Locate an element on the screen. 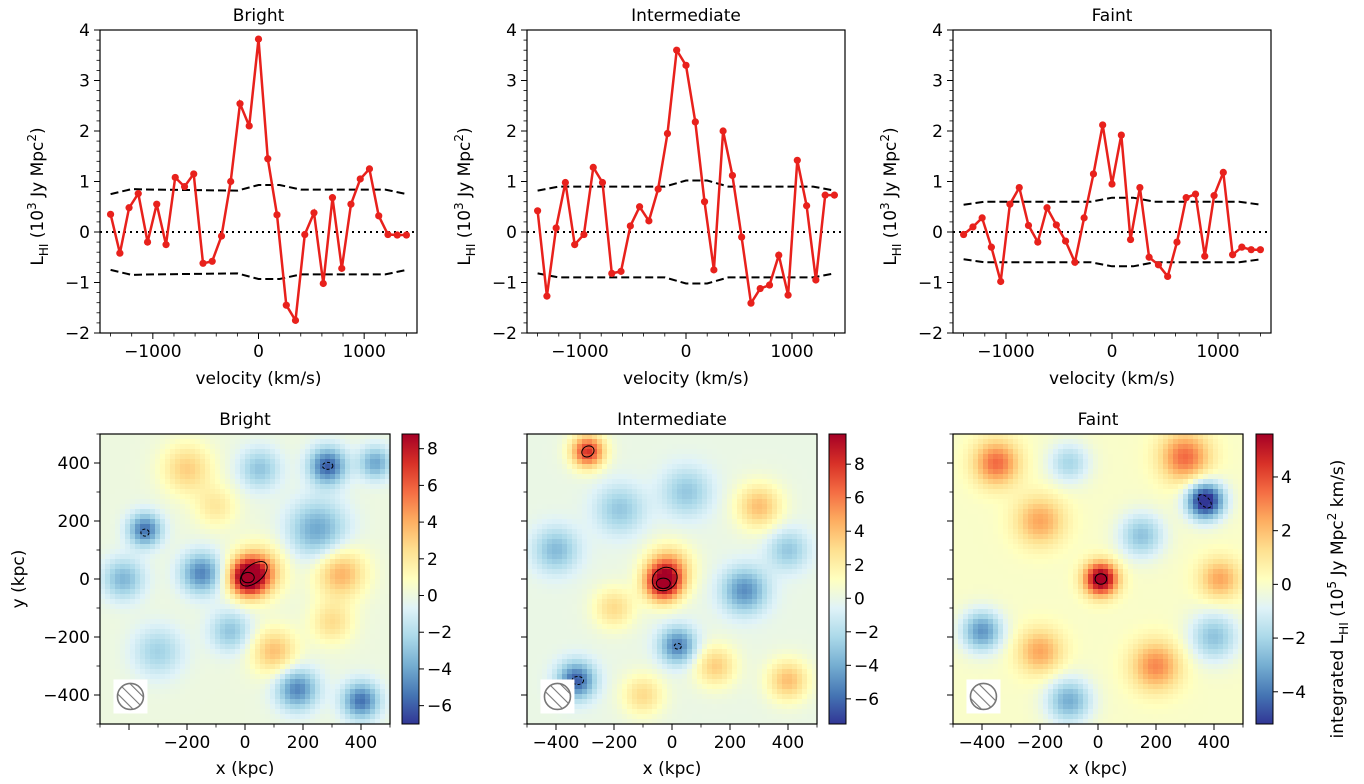 The height and width of the screenshot is (784, 1364). beam-circle is located at coordinates (983, 696).